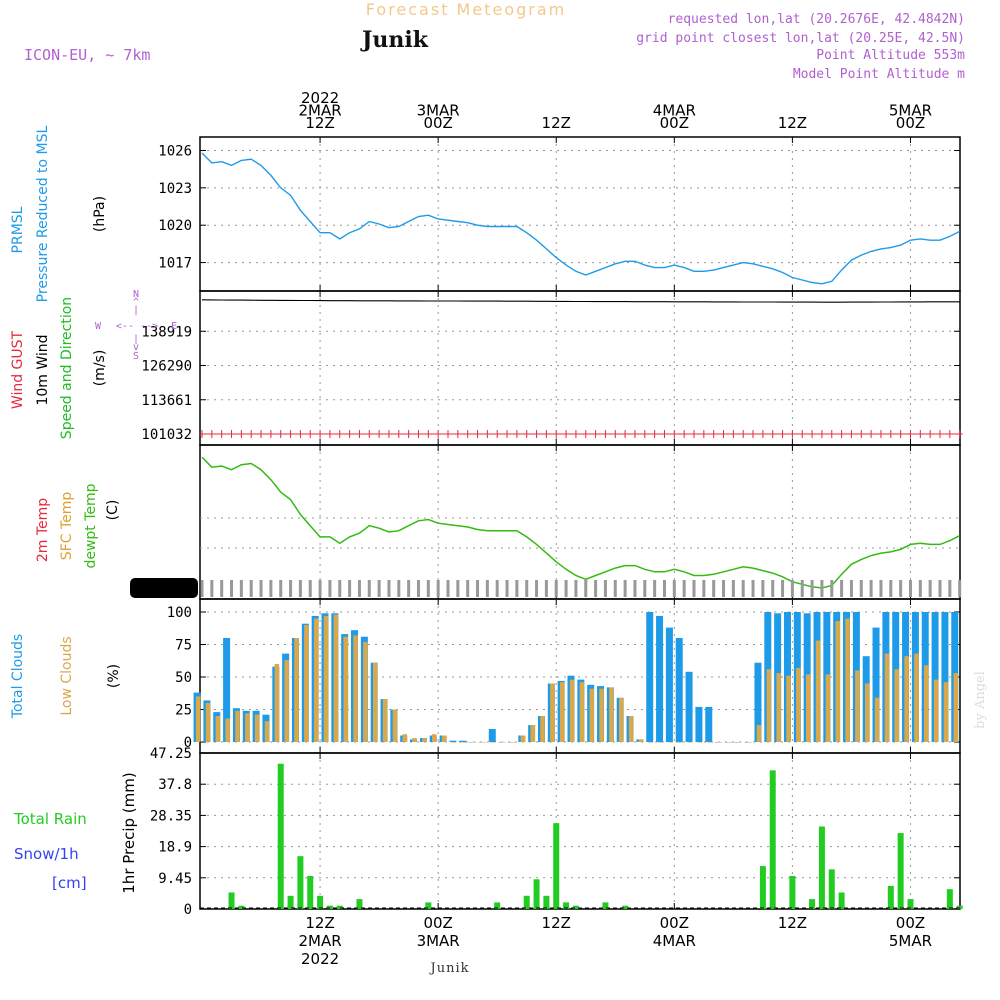 The image size is (1000, 1000). What do you see at coordinates (580, 831) in the screenshot?
I see `precip-grid` at bounding box center [580, 831].